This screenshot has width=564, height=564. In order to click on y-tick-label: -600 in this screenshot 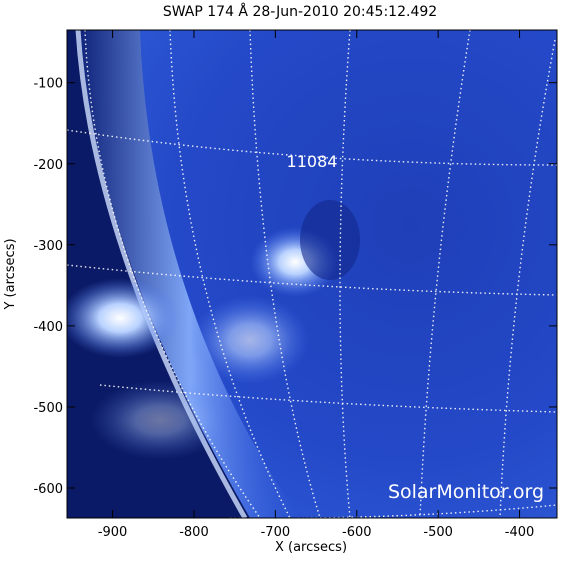, I will do `click(48, 489)`.